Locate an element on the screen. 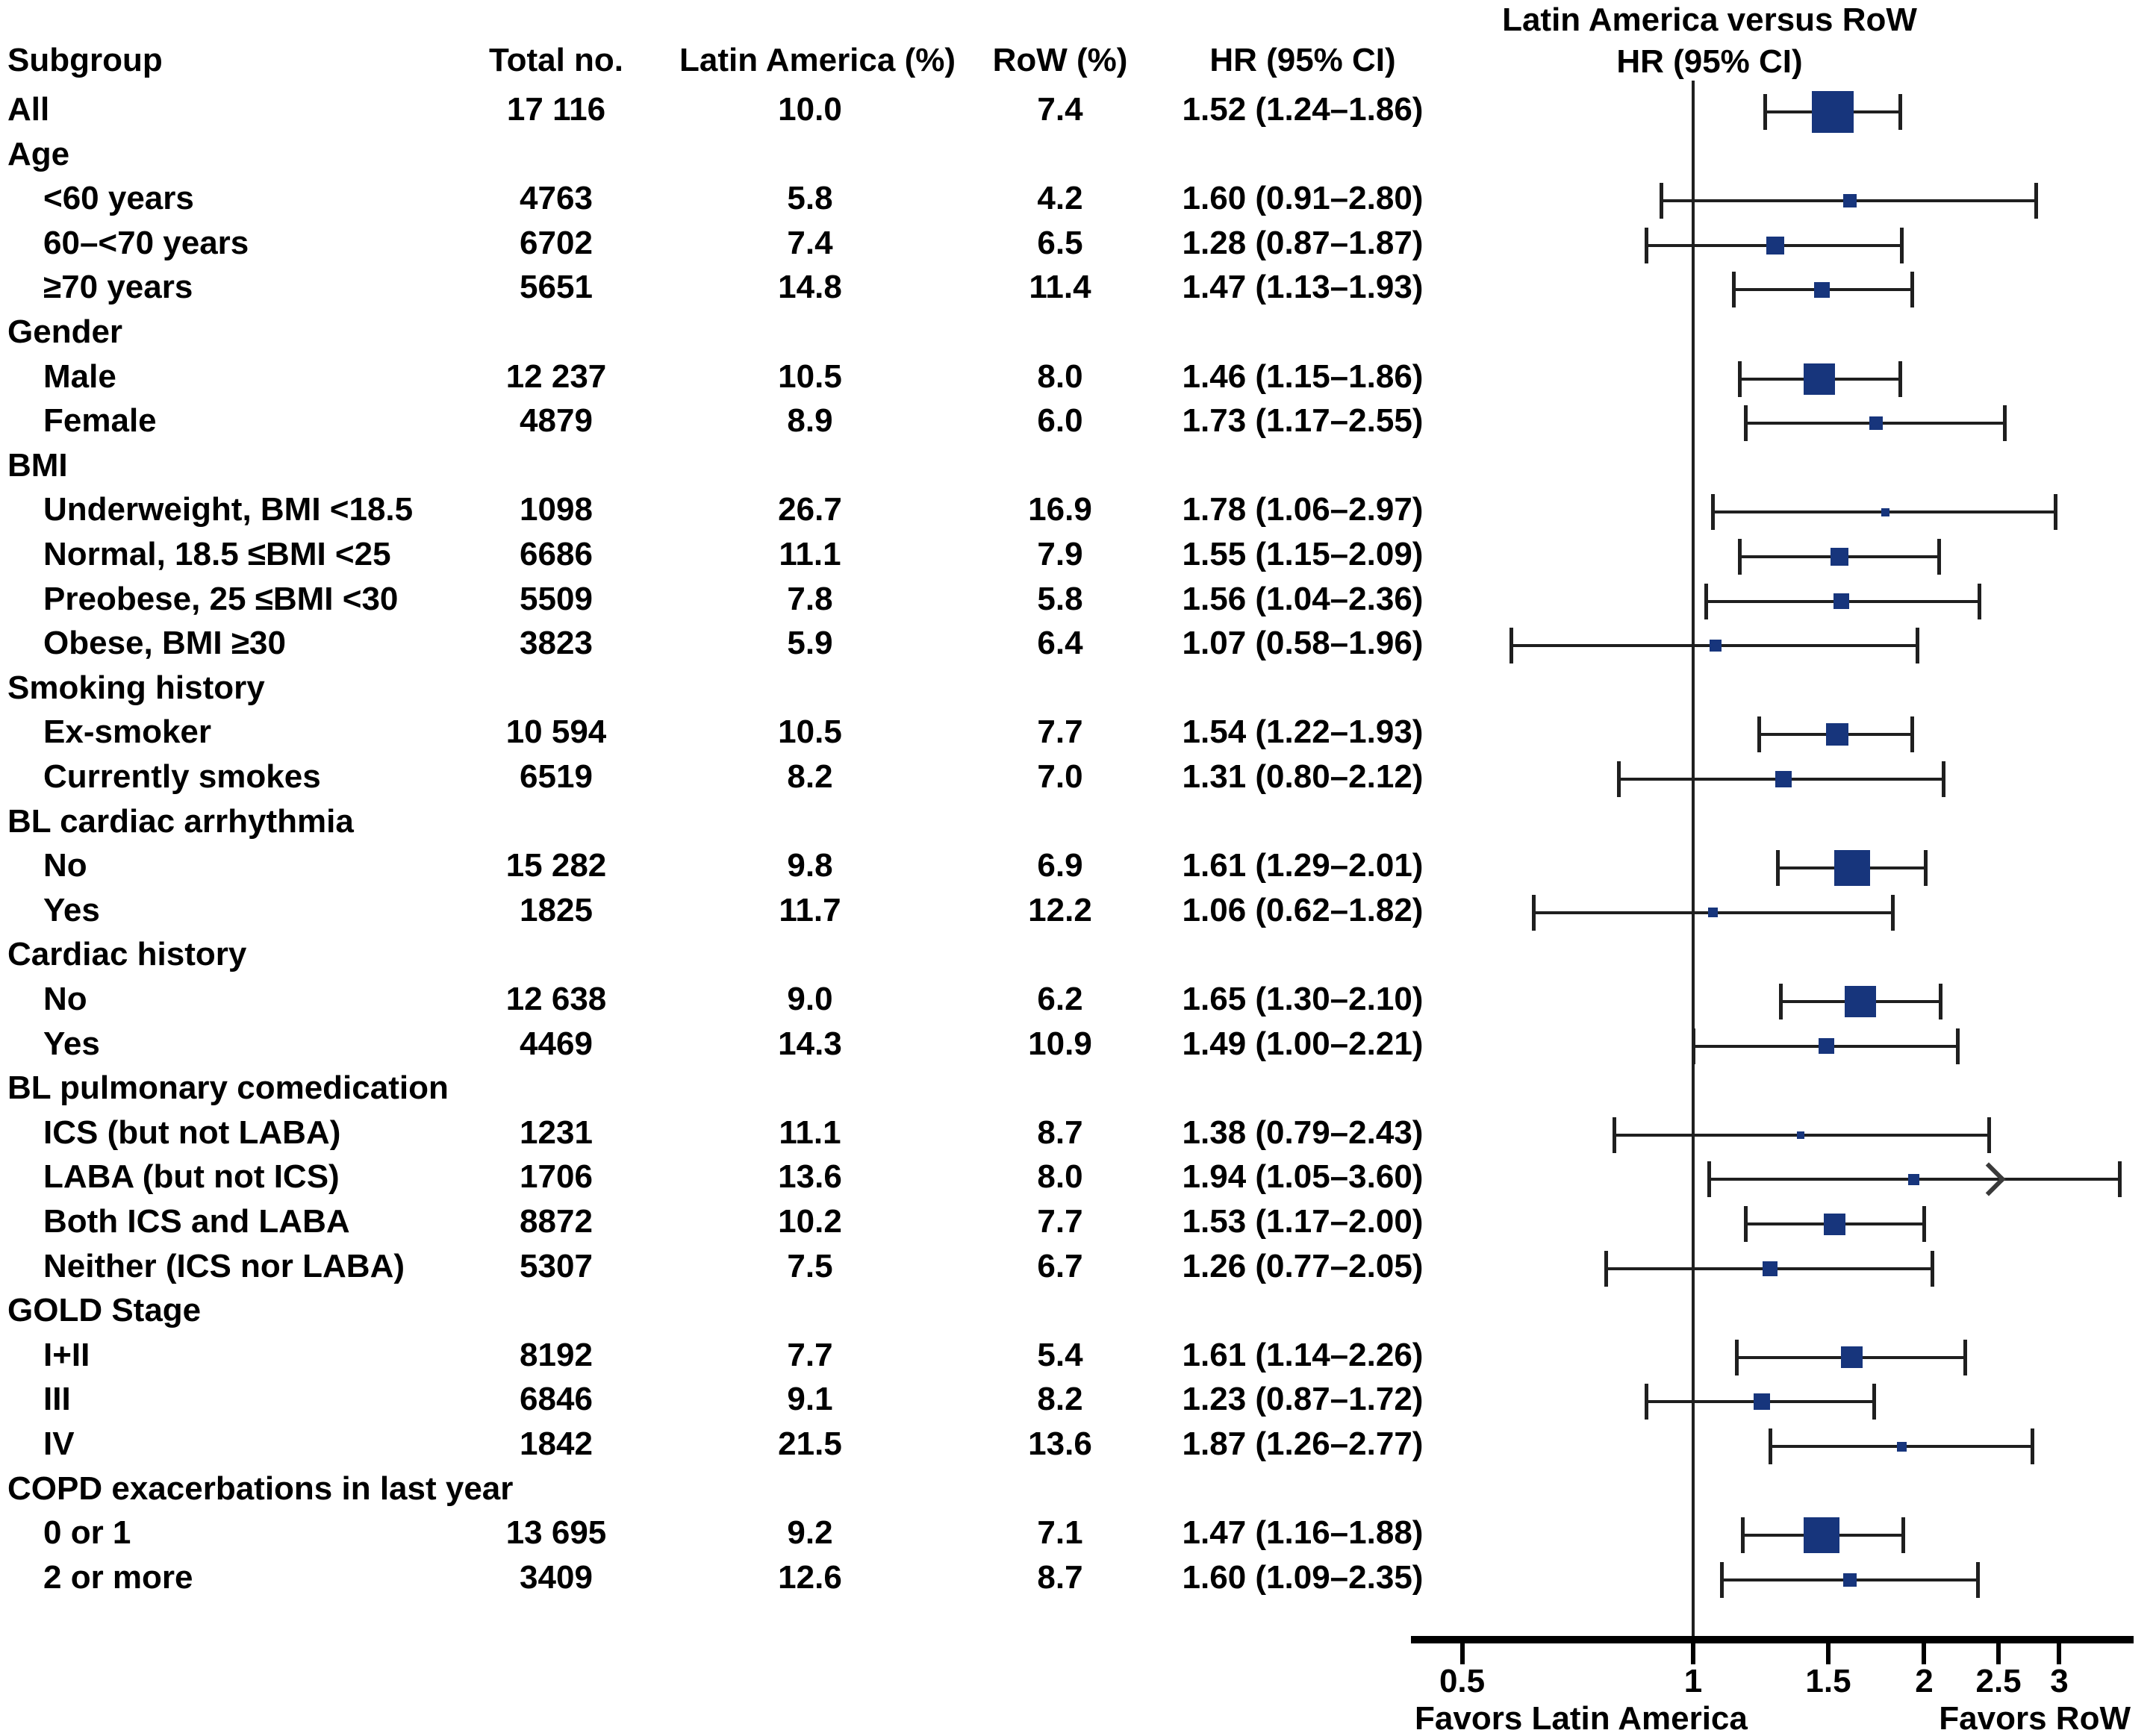  total-value: 4879 is located at coordinates (556, 421).